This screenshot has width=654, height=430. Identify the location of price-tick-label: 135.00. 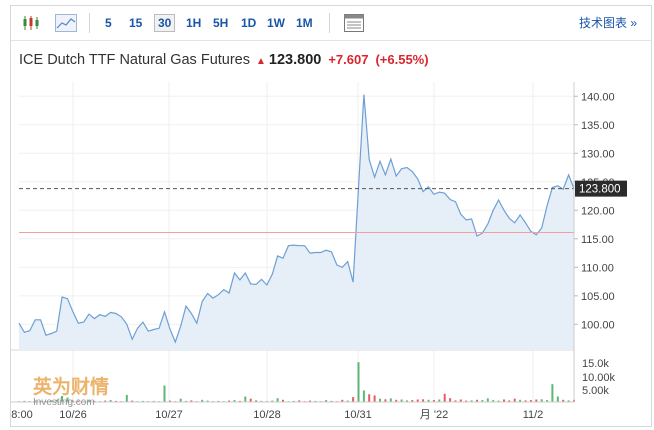
(598, 126).